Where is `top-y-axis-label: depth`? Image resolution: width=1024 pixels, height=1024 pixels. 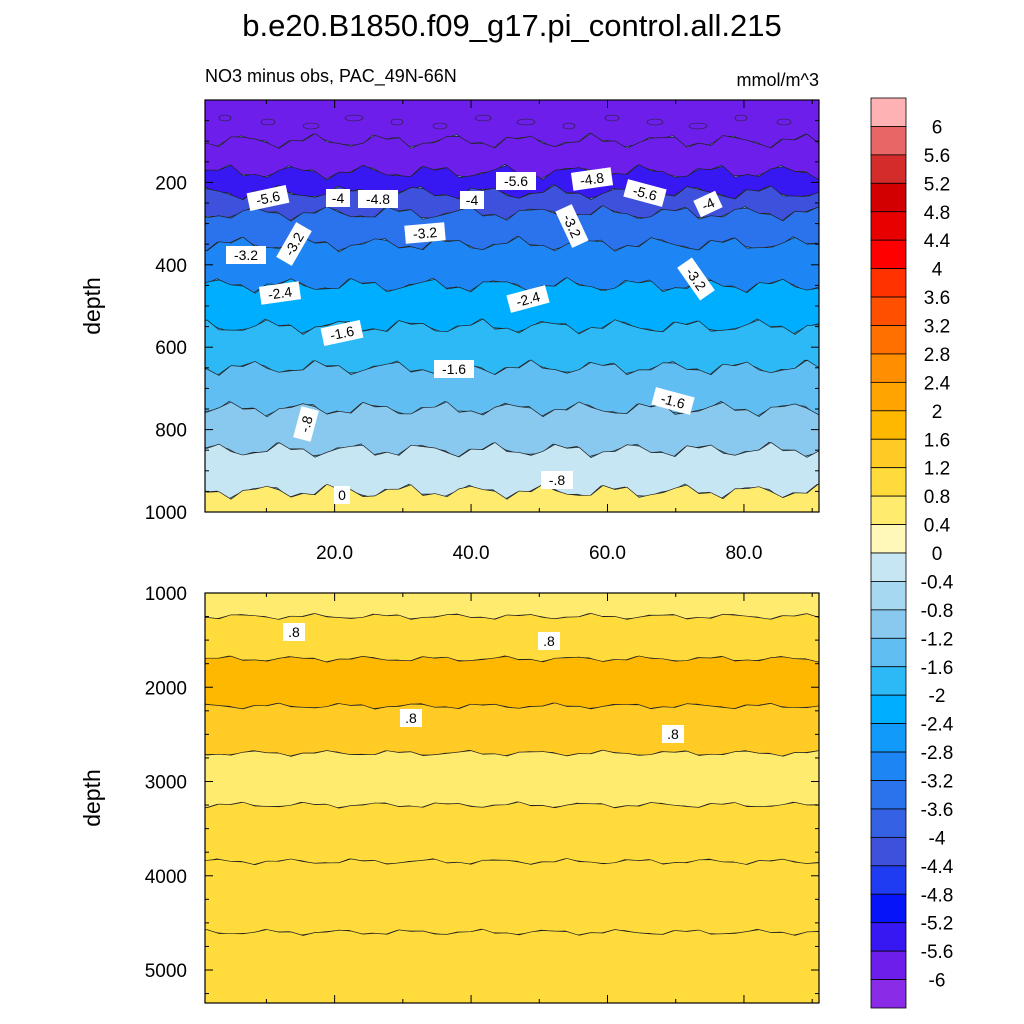 top-y-axis-label: depth is located at coordinates (92, 306).